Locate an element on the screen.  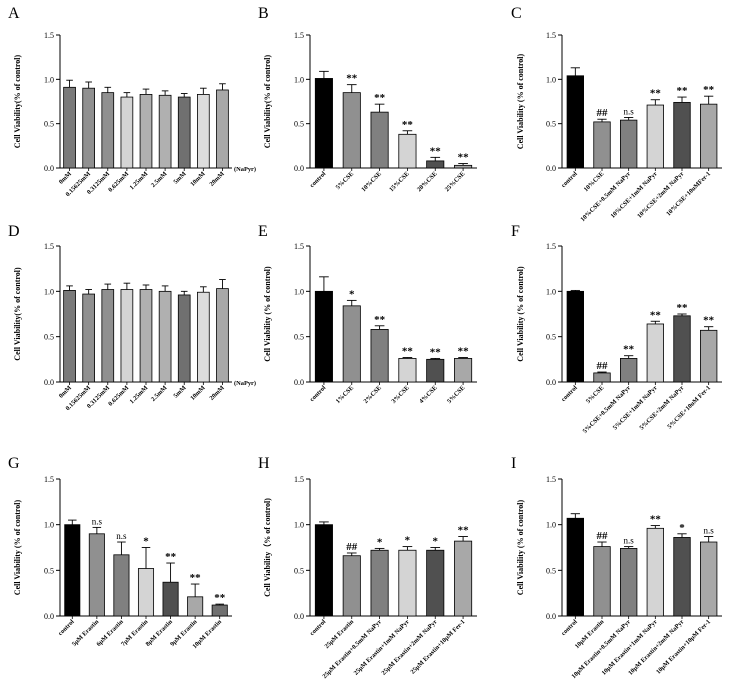
category-label: 10mM is located at coordinates (198, 179).